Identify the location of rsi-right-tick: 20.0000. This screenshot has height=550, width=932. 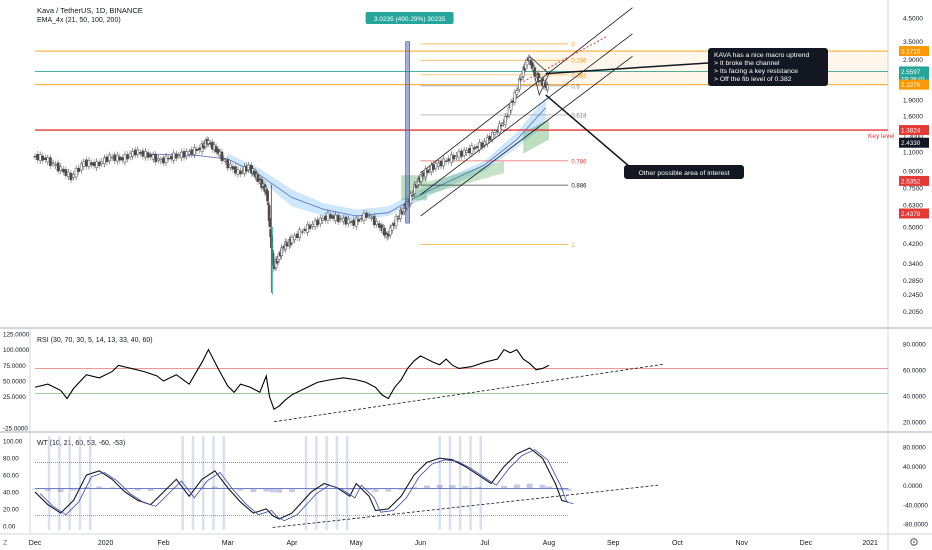
(914, 423).